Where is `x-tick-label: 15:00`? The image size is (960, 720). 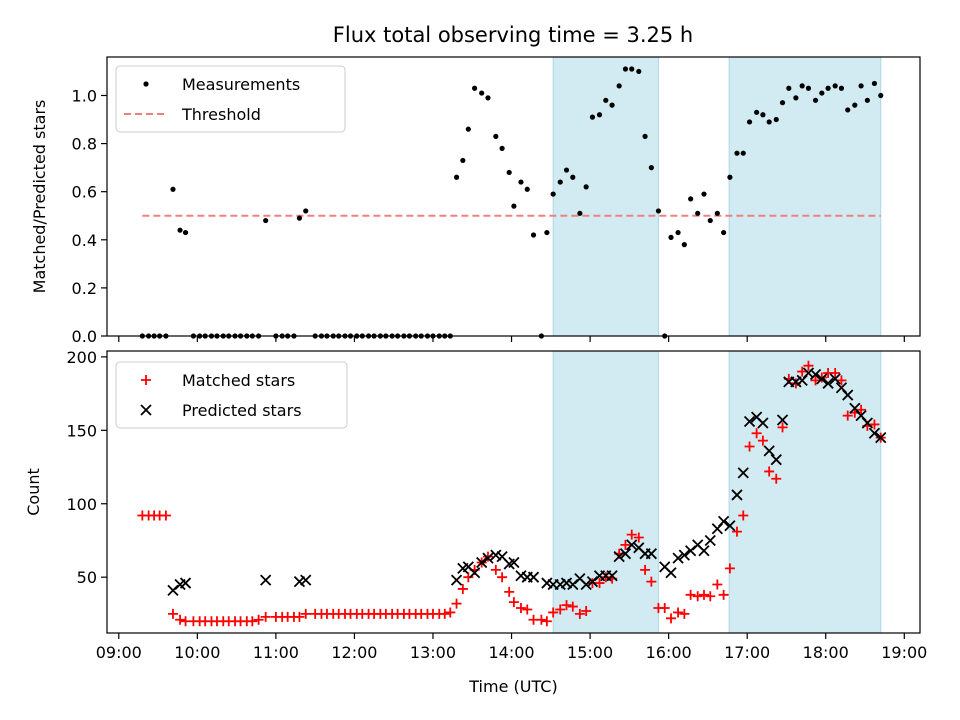
x-tick-label: 15:00 is located at coordinates (590, 652).